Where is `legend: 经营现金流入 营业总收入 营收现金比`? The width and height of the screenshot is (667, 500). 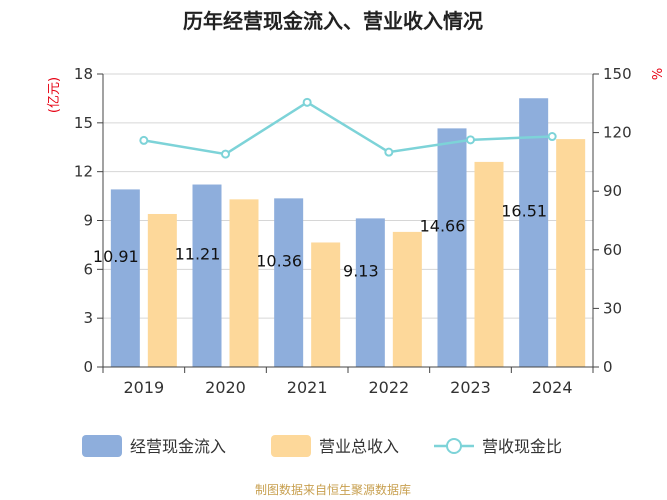
legend: 经营现金流入 营业总收入 营收现金比 is located at coordinates (322, 446).